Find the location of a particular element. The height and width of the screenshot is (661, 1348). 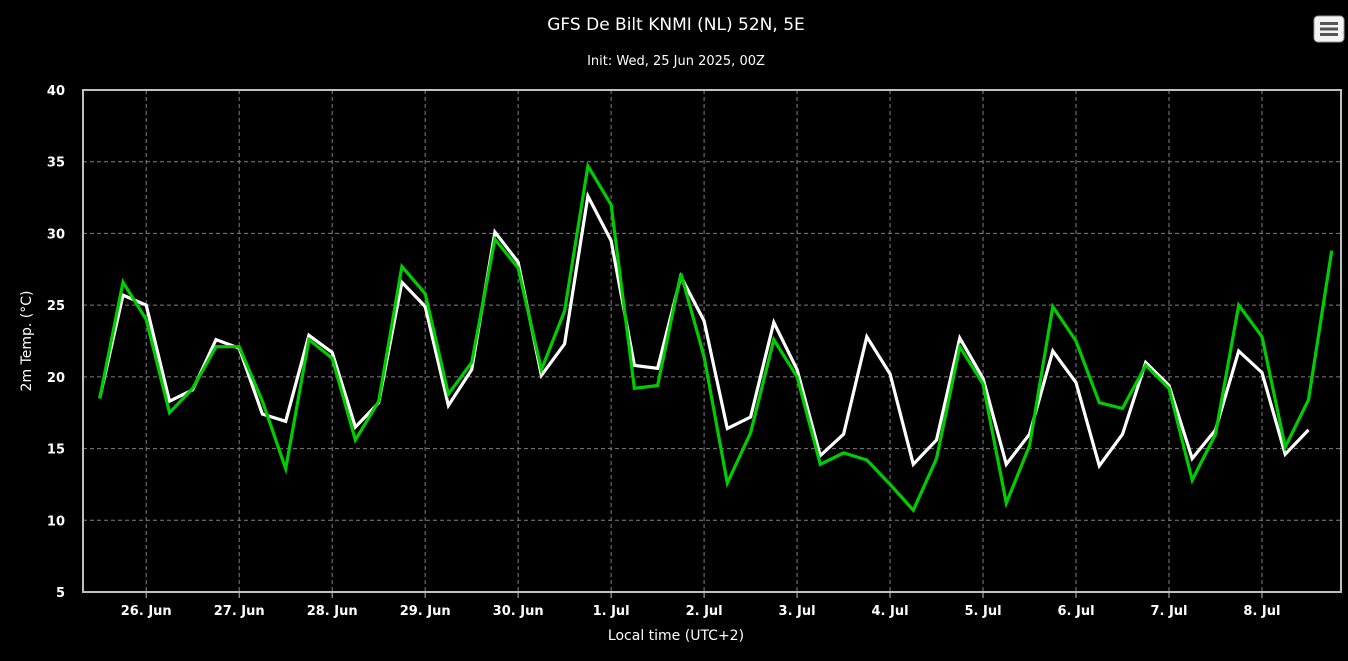

x-tick-label: 3. Jul is located at coordinates (797, 611).